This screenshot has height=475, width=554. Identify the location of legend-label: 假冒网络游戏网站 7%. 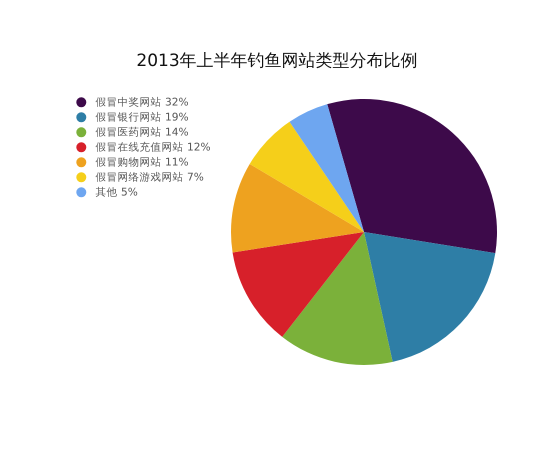
(150, 177).